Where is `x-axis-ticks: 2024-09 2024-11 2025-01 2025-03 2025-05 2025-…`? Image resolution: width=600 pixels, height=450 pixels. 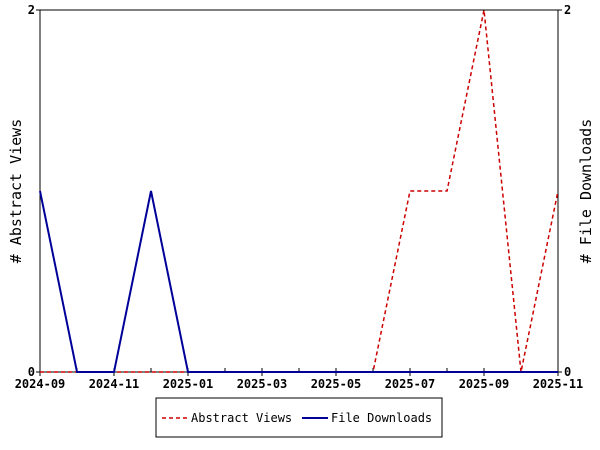
x-axis-ticks: 2024-09 2024-11 2025-01 2025-03 2025-05 2025-… is located at coordinates (299, 379).